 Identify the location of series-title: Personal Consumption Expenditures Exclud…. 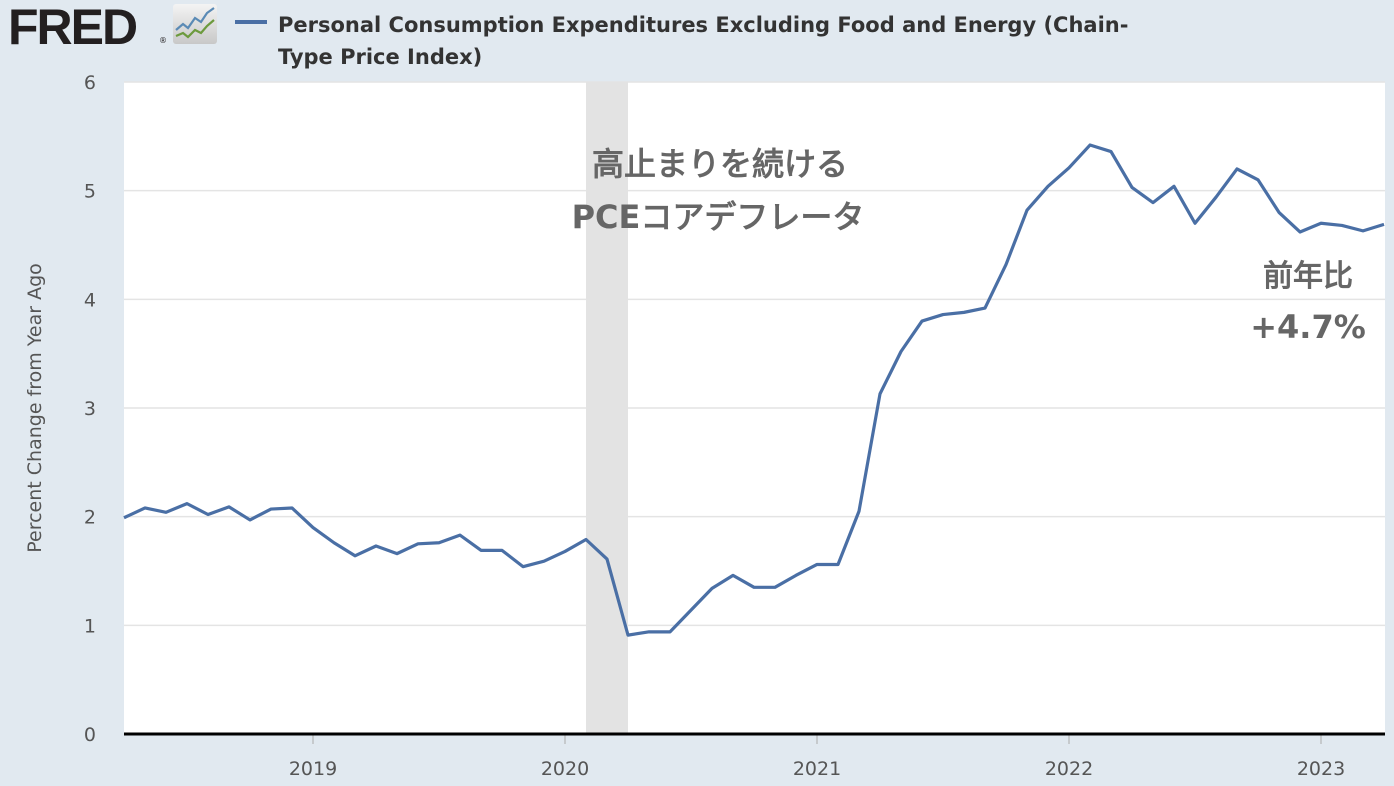
(703, 41).